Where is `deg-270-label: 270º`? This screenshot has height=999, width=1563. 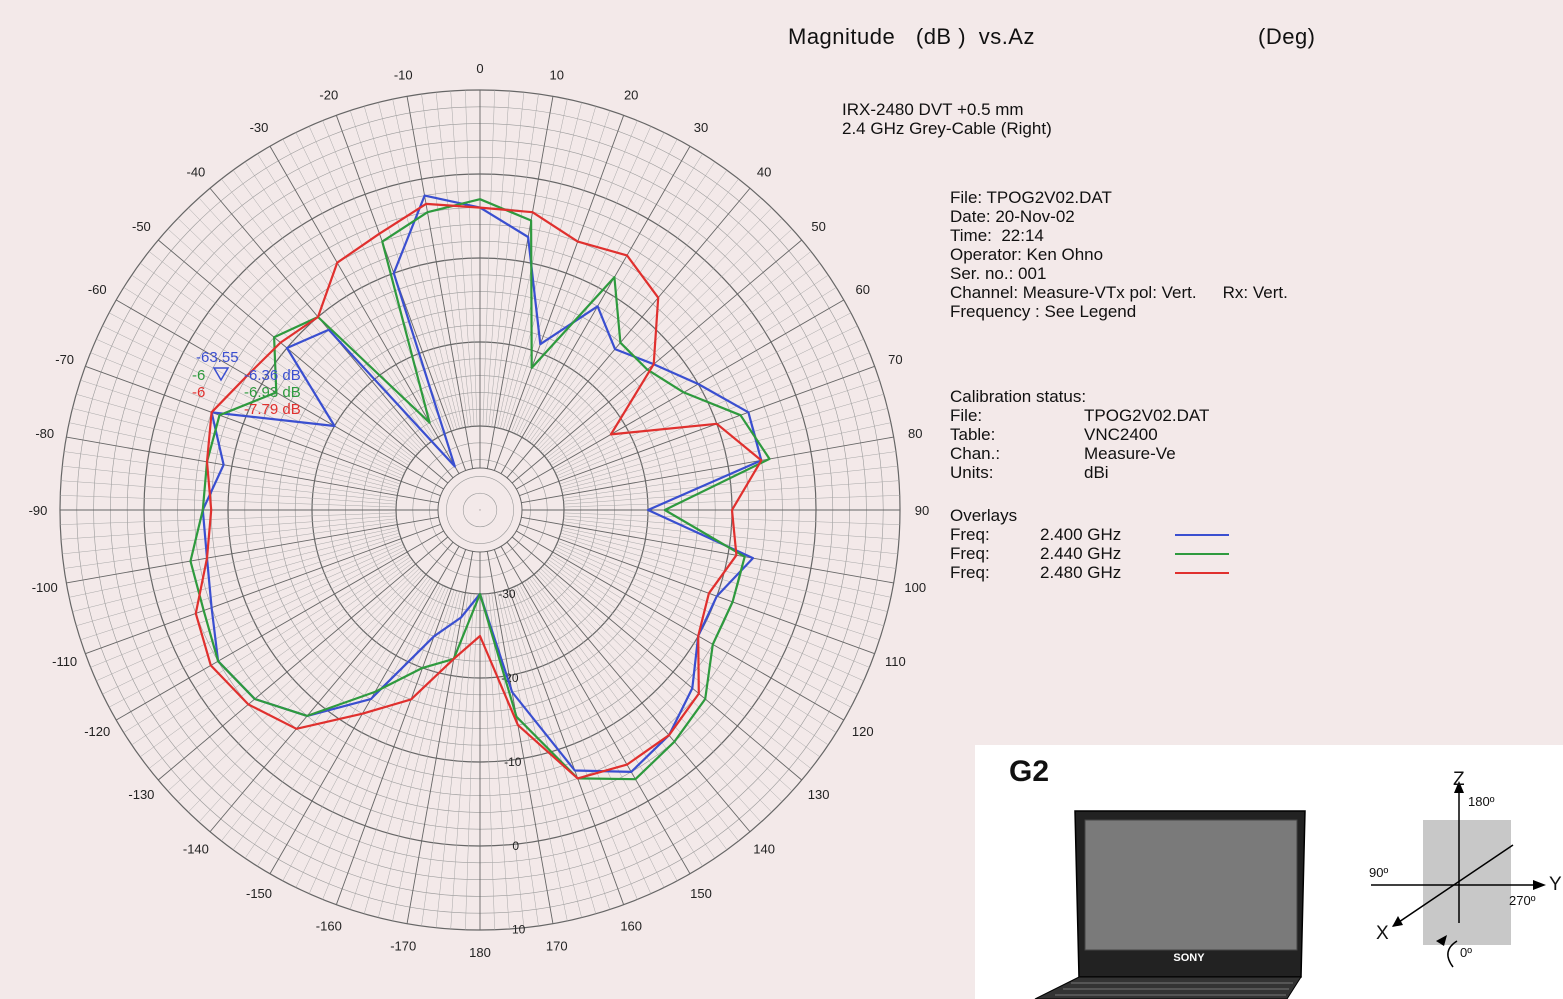 deg-270-label: 270º is located at coordinates (1522, 900).